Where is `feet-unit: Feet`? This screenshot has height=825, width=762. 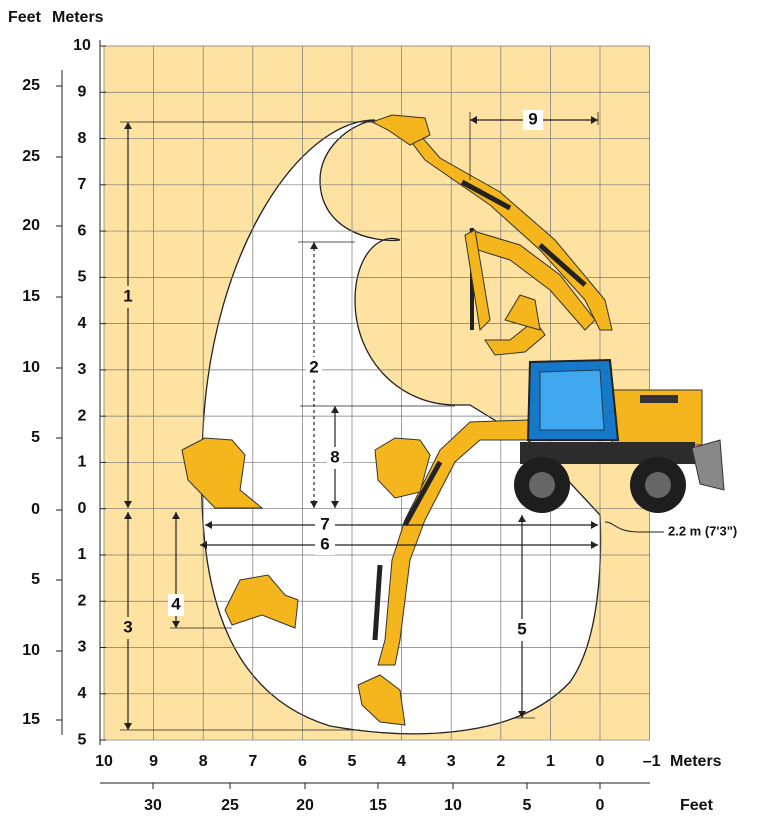
feet-unit: Feet is located at coordinates (697, 805).